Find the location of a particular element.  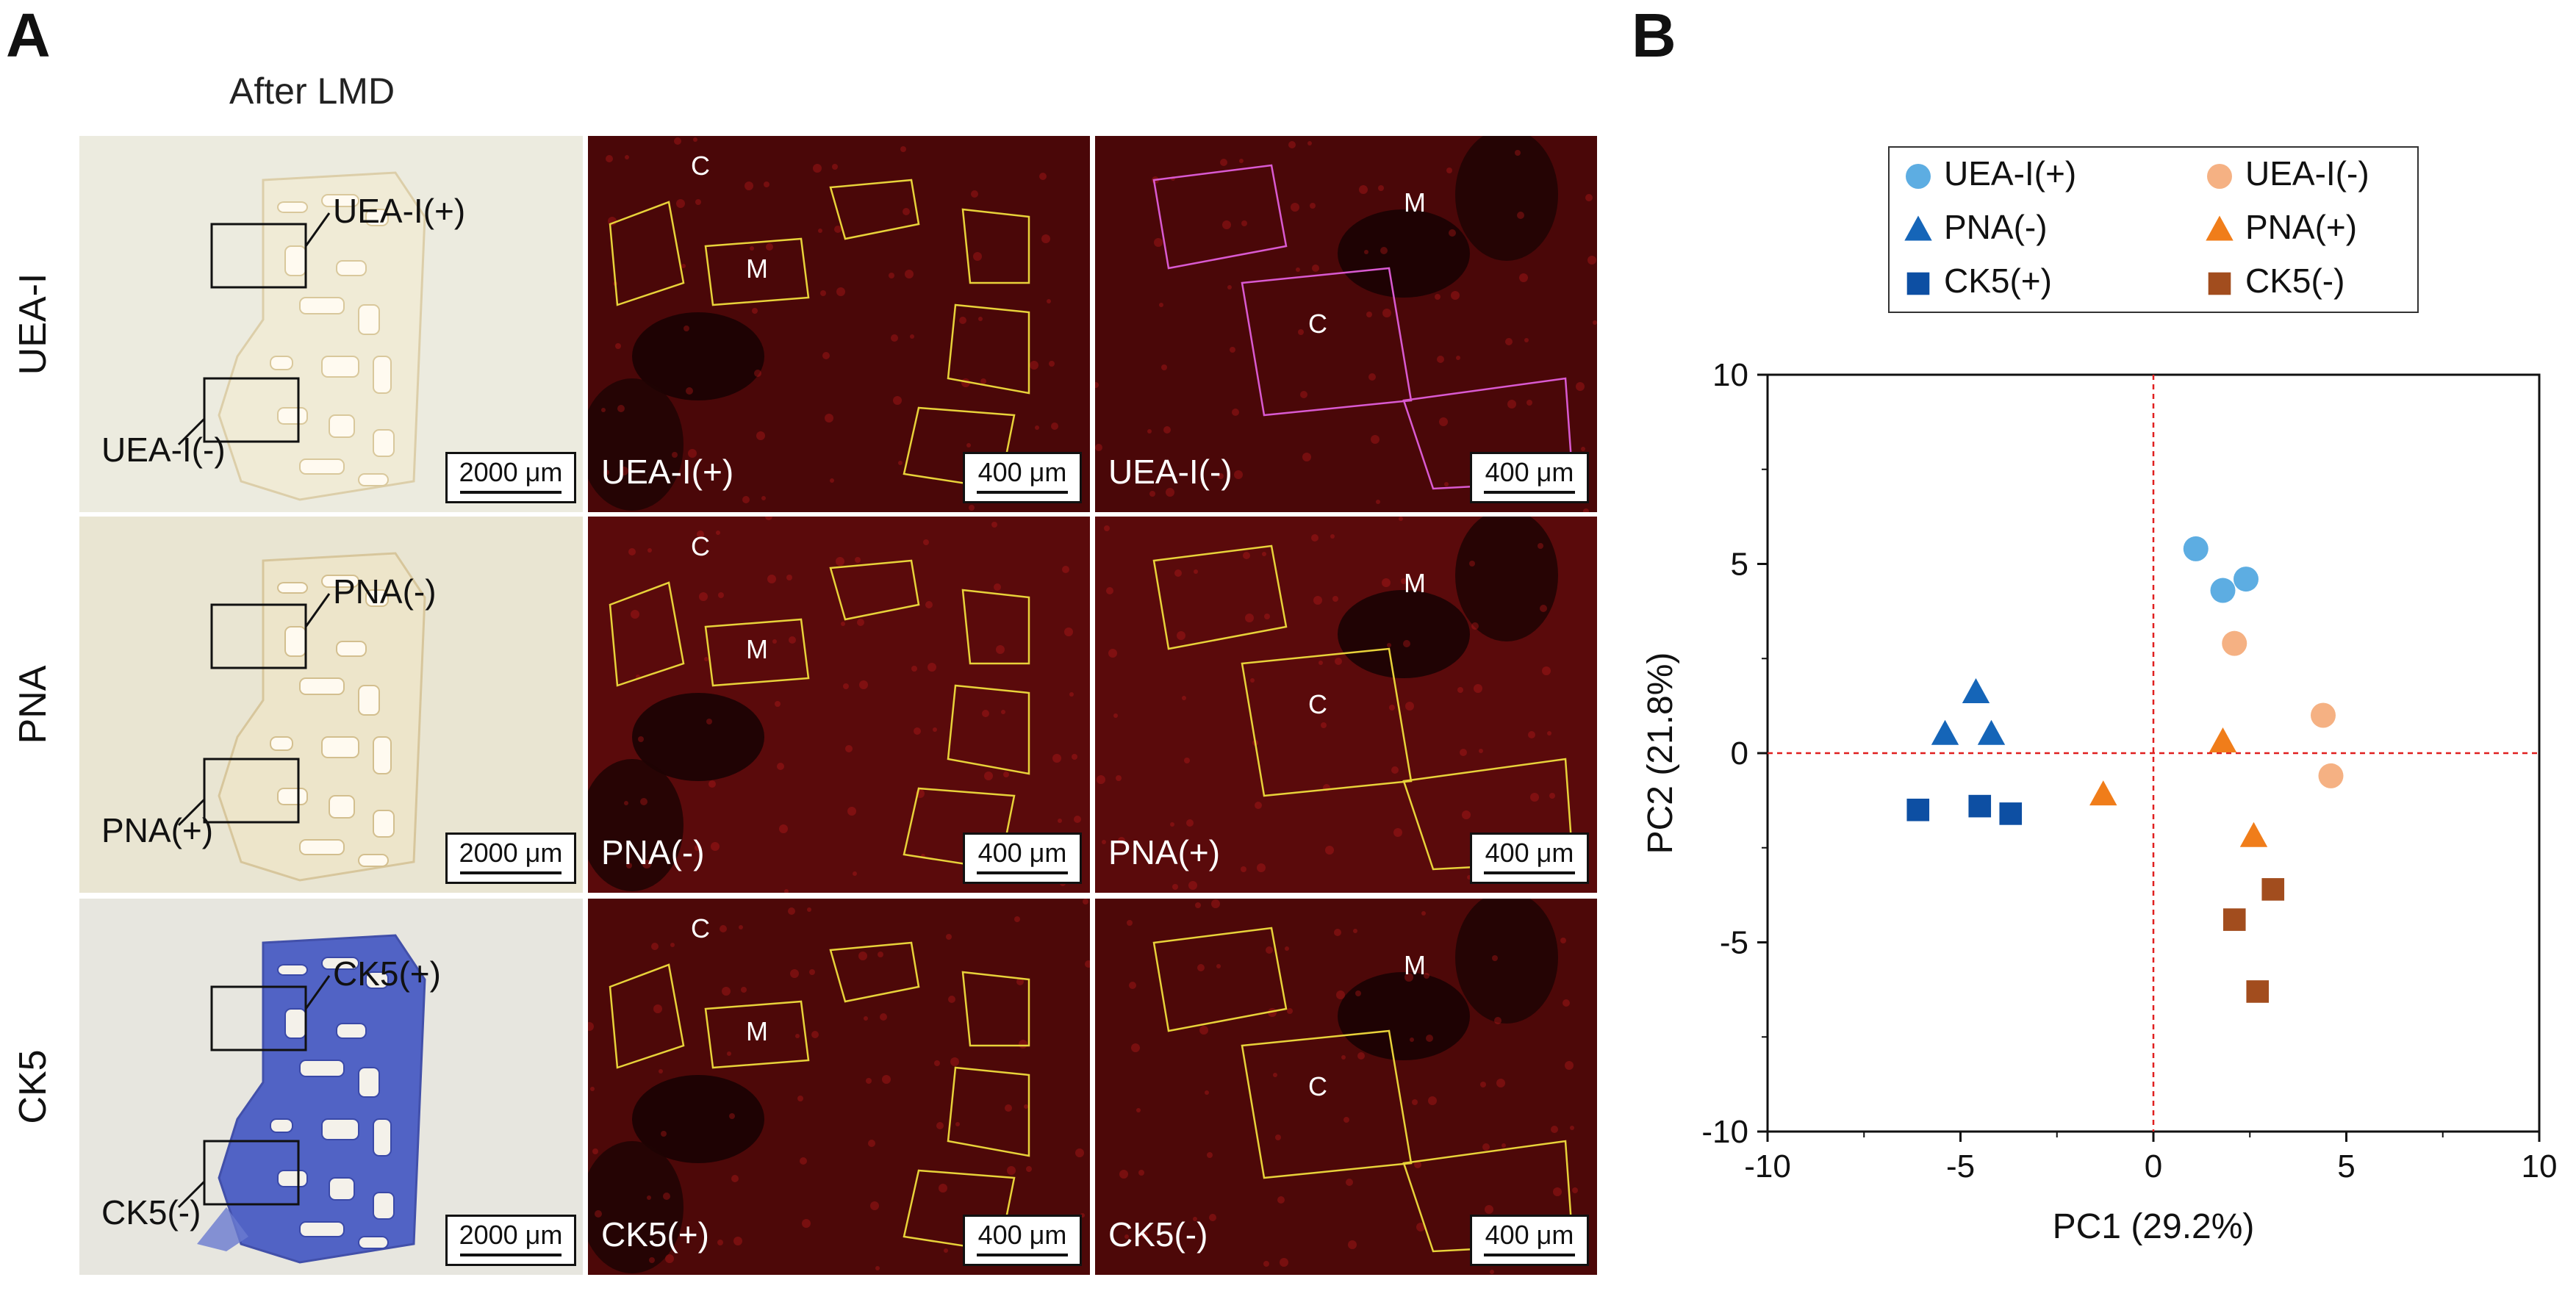

row-label-pna: PNA is located at coordinates (33, 704).